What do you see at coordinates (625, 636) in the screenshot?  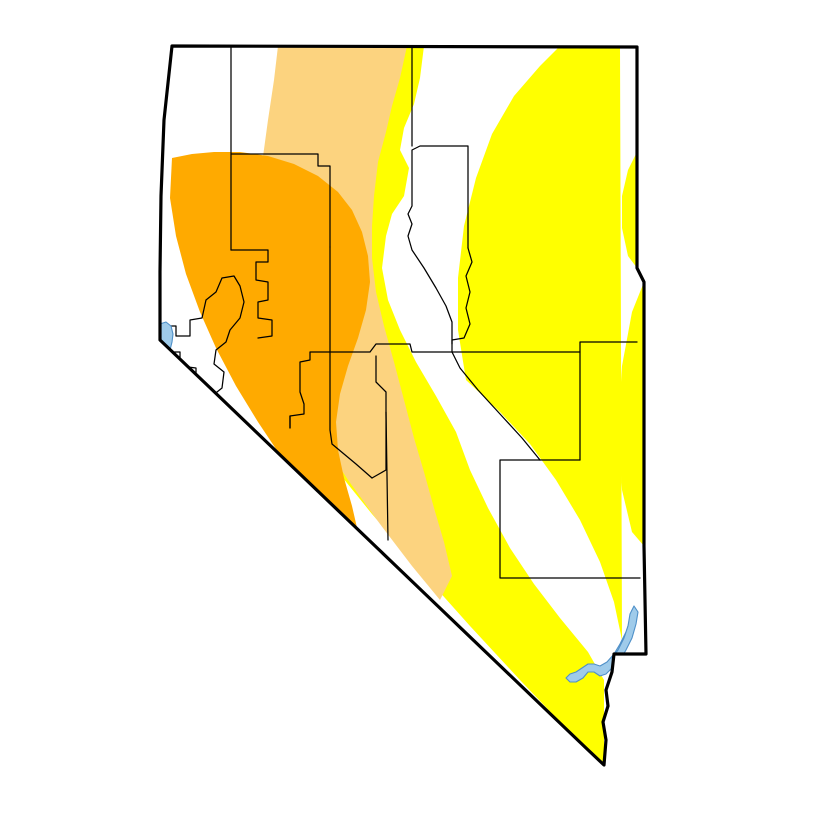 I see `lake-mead-arm` at bounding box center [625, 636].